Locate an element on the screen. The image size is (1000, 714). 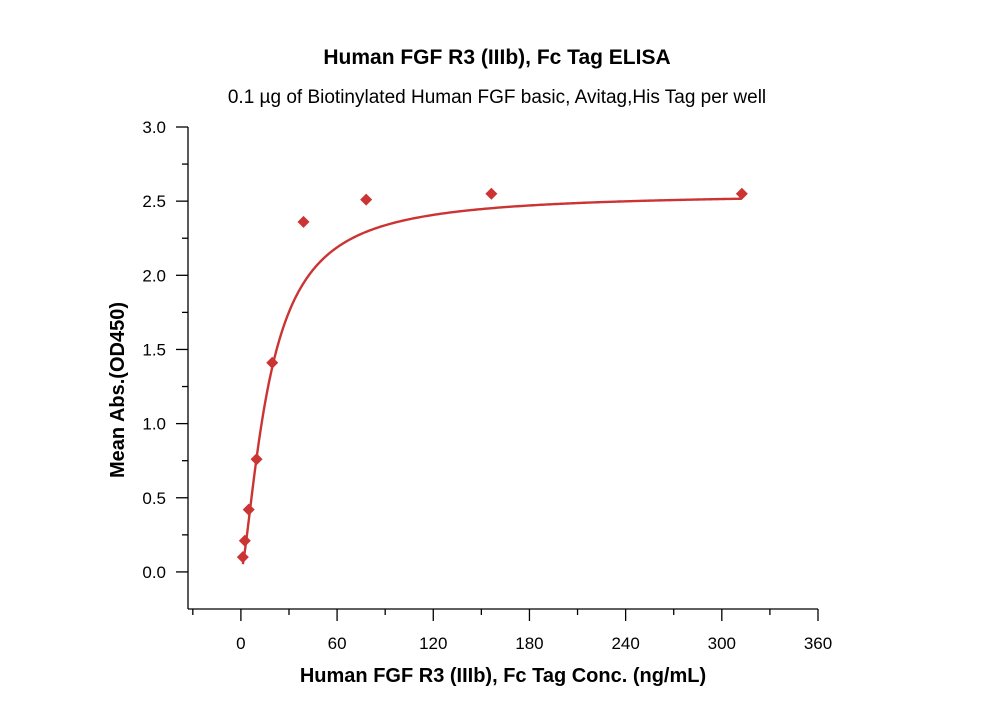
x-tick-label: 300 is located at coordinates (722, 643).